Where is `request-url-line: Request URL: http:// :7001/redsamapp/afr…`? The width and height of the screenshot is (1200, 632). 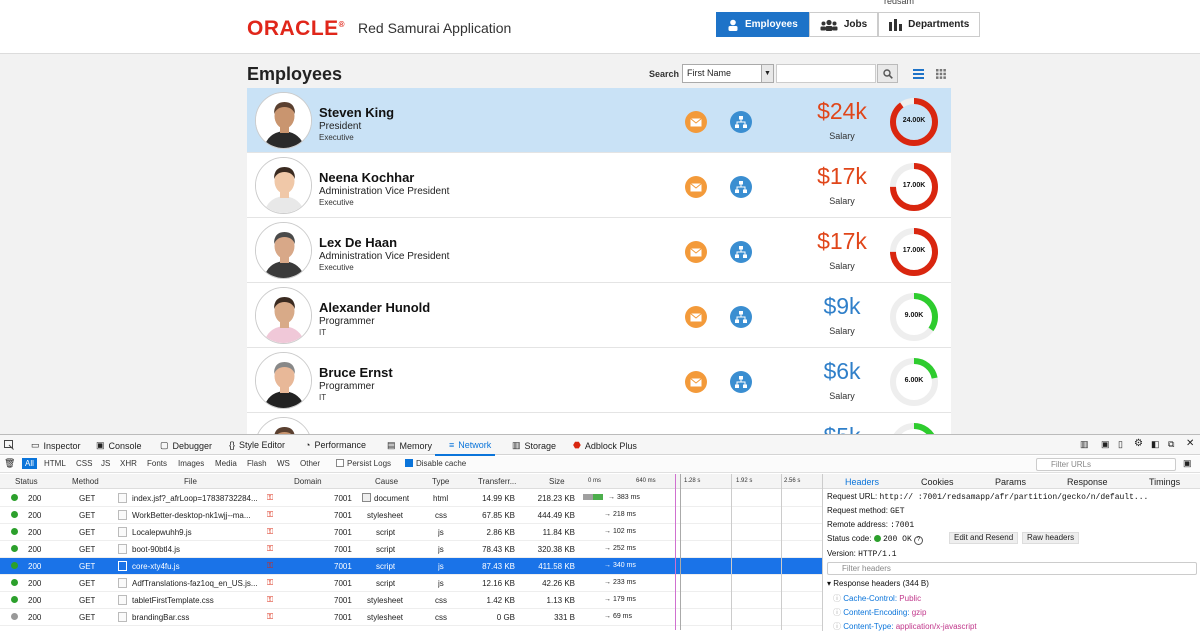
request-url-line: Request URL: http:// :7001/redsamapp/afr… is located at coordinates (988, 497).